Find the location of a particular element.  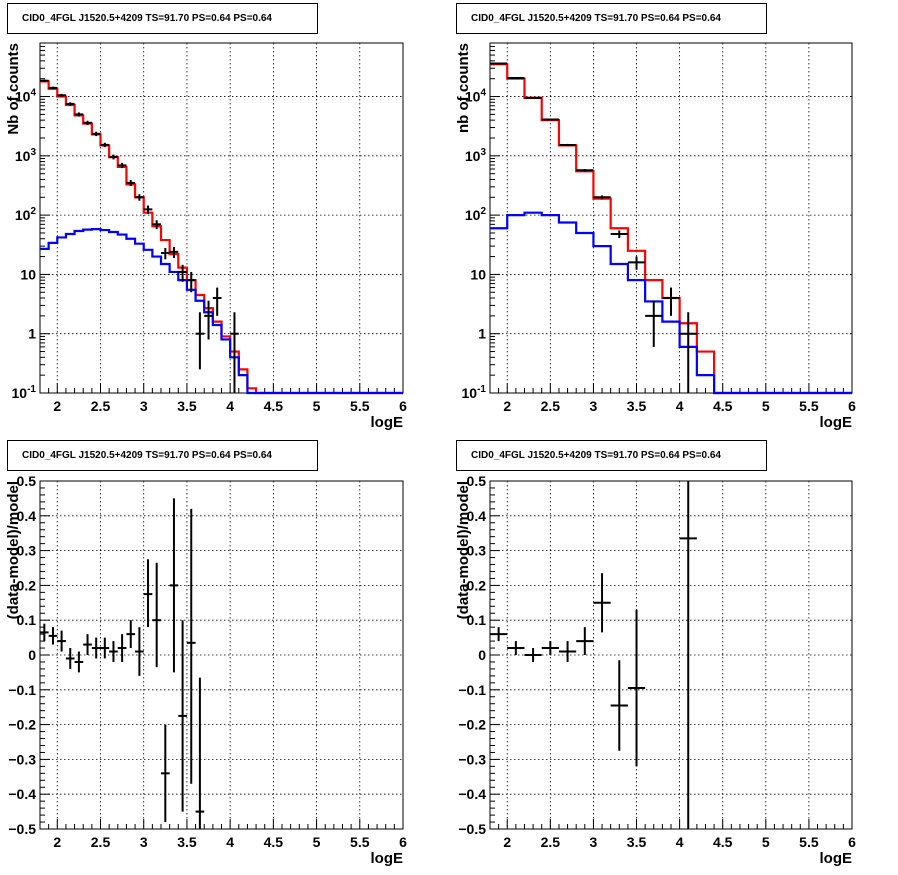

y-tick-label: −0.4 is located at coordinates (22, 794).